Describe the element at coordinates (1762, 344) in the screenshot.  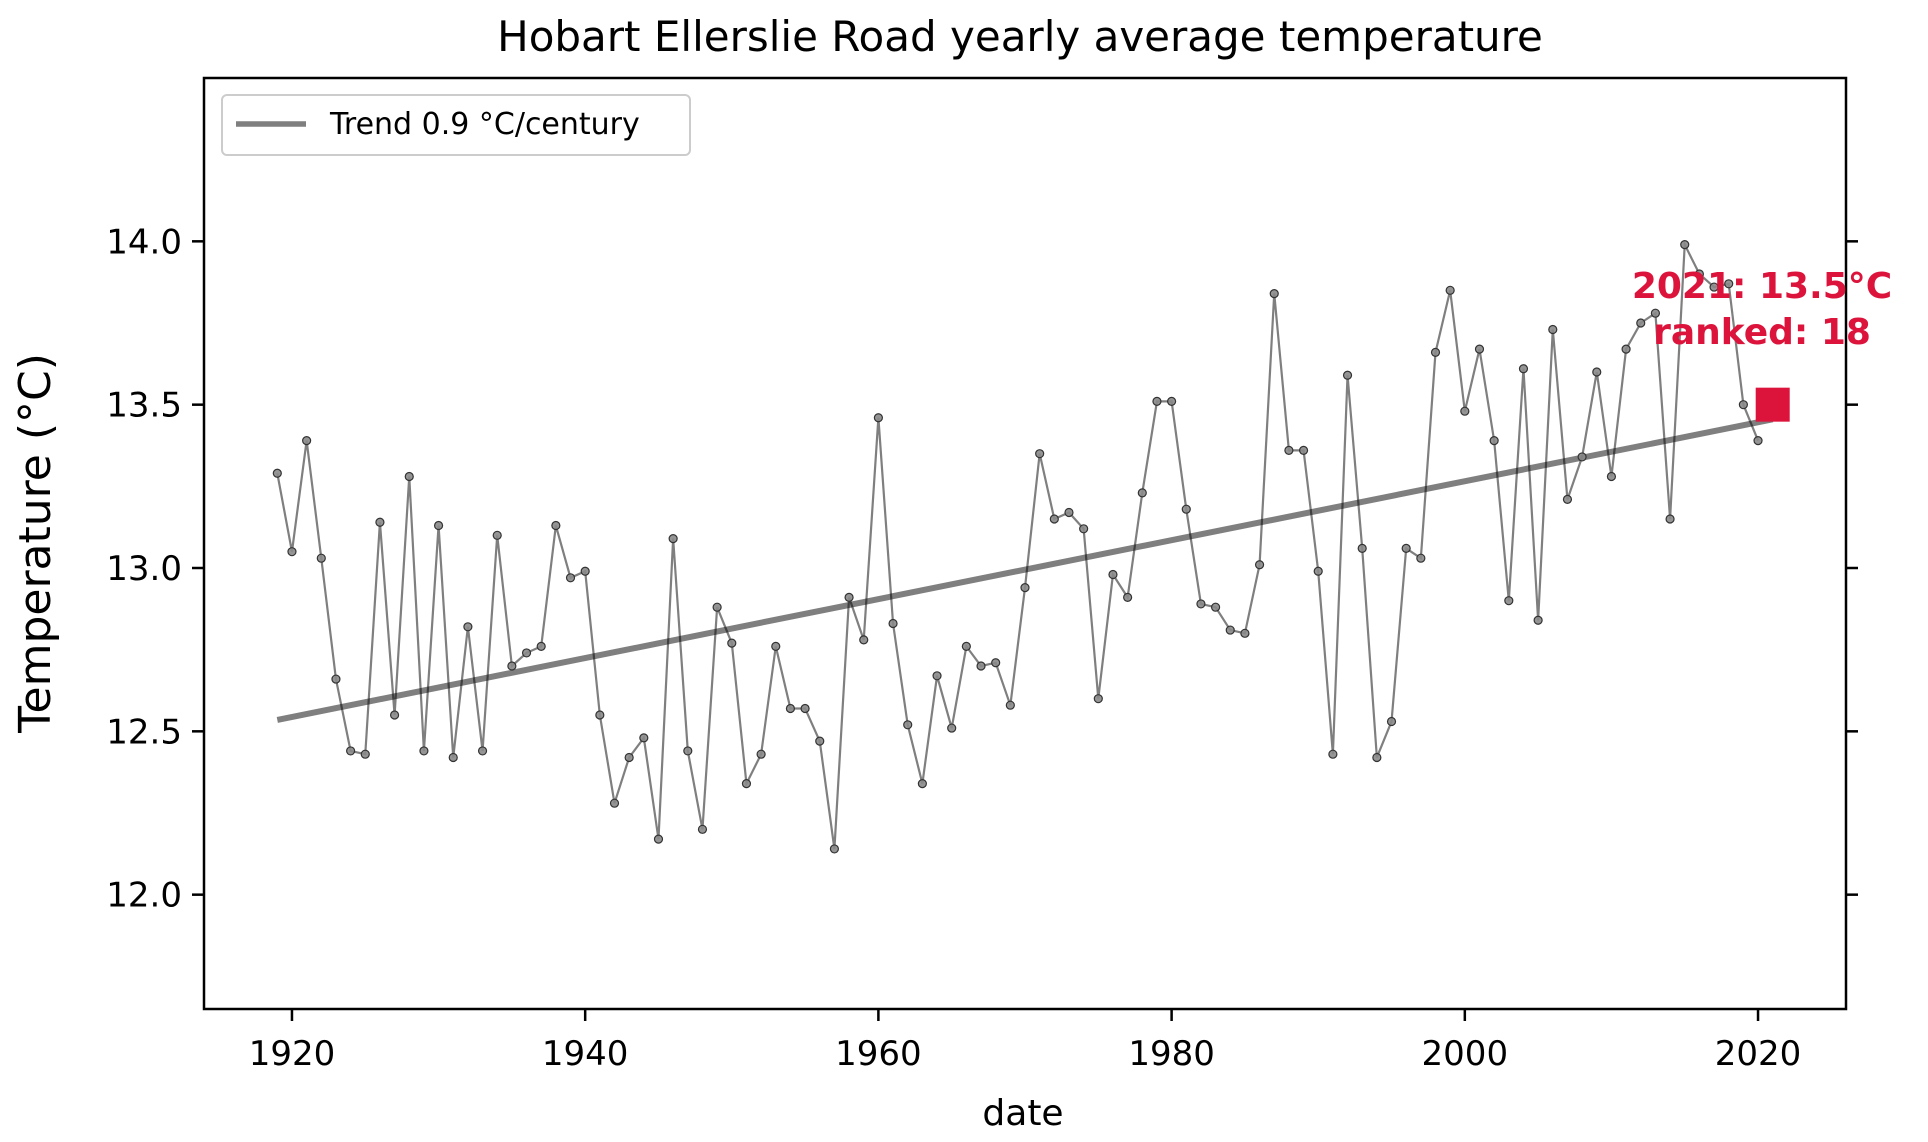
I see `highlight-2021: 2021: 13.5°C ranked: 18` at that location.